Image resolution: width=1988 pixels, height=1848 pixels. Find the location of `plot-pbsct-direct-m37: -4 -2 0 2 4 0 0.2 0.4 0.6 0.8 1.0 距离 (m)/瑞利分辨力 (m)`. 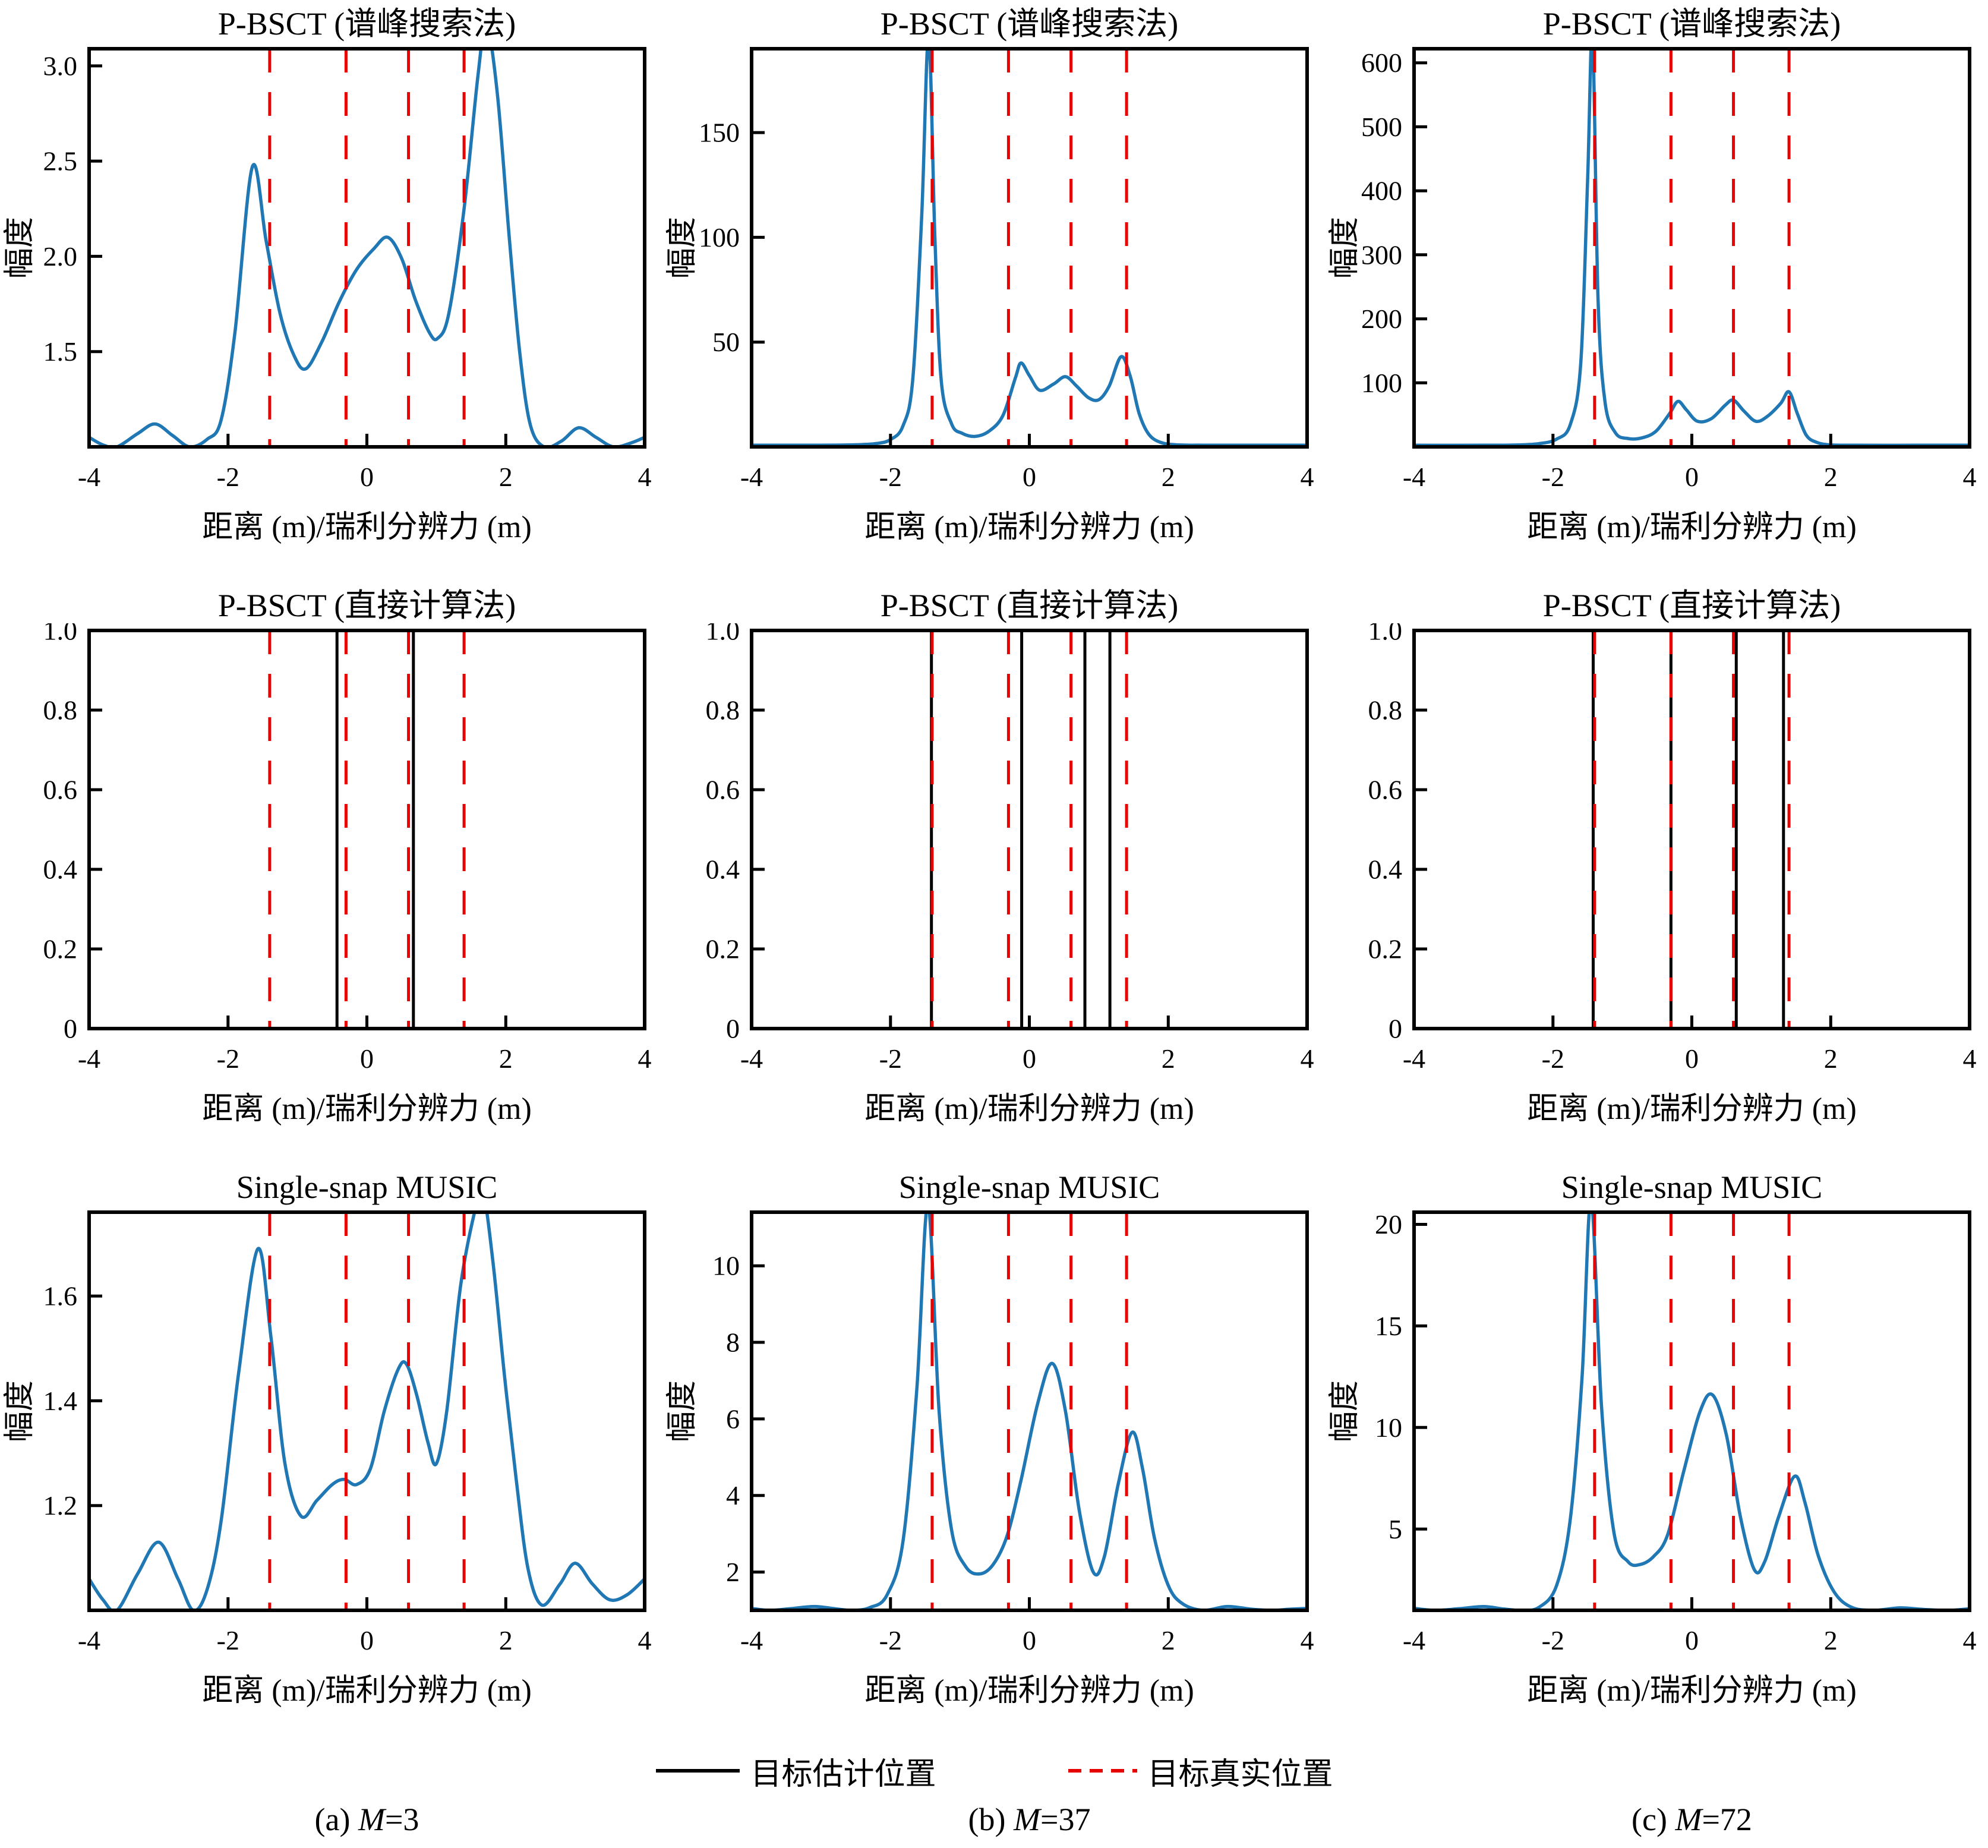

plot-pbsct-direct-m37: -4 -2 0 2 4 0 0.2 0.4 0.6 0.8 1.0 距离 (m)/瑞利分辨力 (m) is located at coordinates (1010, 874).